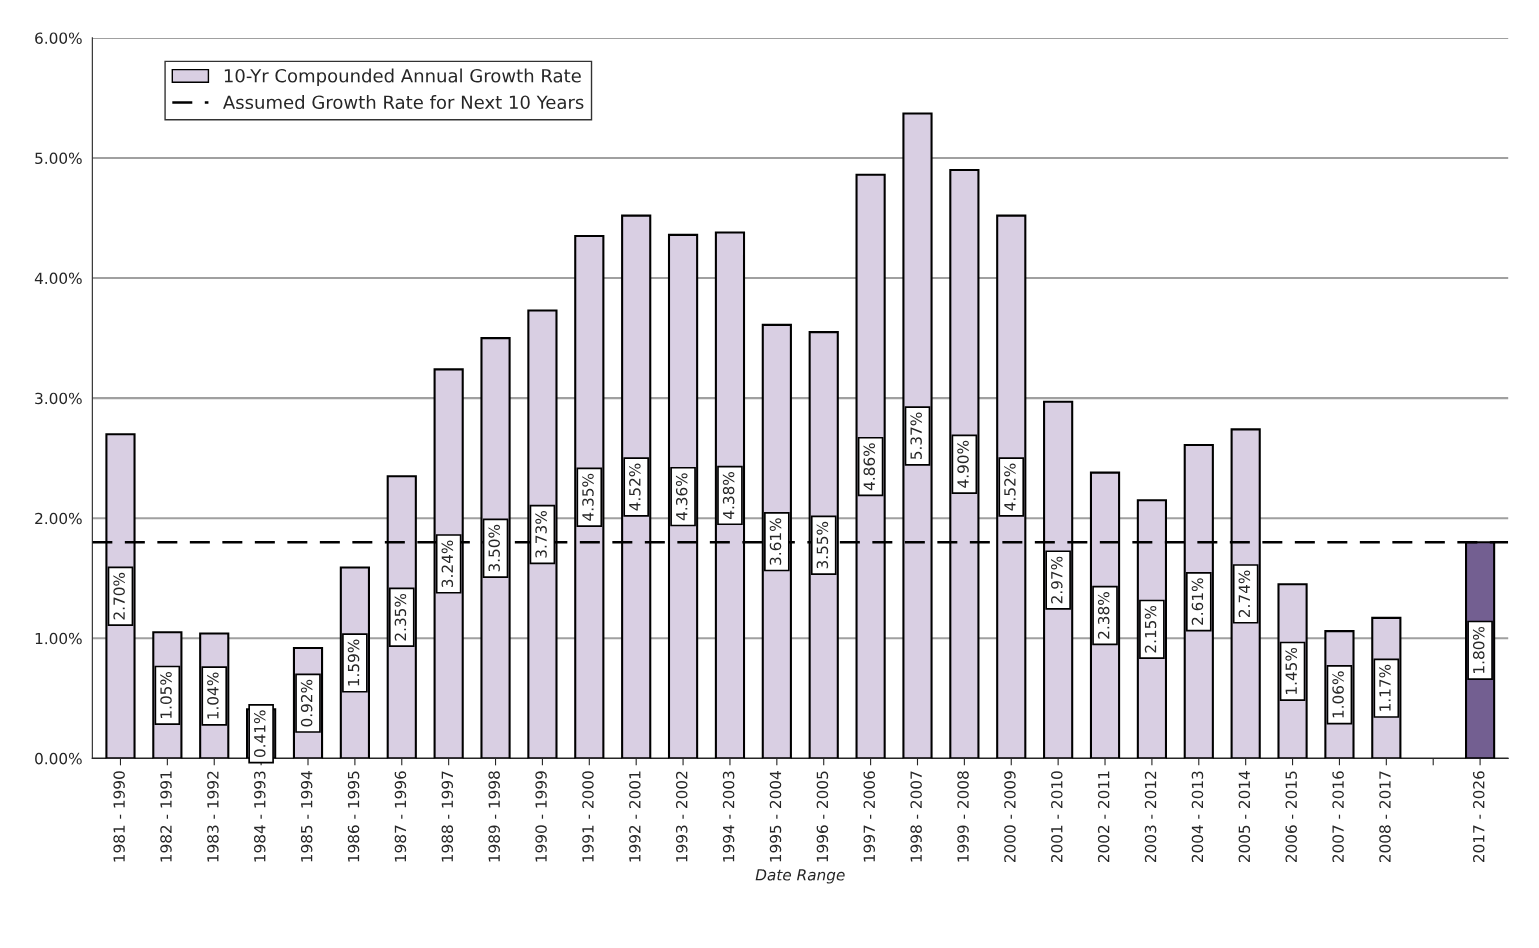  Describe the element at coordinates (822, 816) in the screenshot. I see `x-tick-label: 1996 - 2005` at that location.